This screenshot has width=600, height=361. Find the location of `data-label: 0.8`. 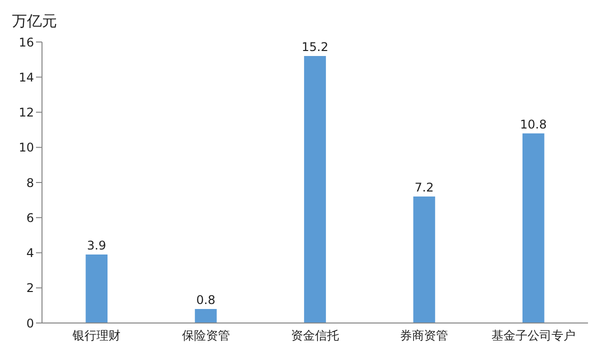

data-label: 0.8 is located at coordinates (206, 299).